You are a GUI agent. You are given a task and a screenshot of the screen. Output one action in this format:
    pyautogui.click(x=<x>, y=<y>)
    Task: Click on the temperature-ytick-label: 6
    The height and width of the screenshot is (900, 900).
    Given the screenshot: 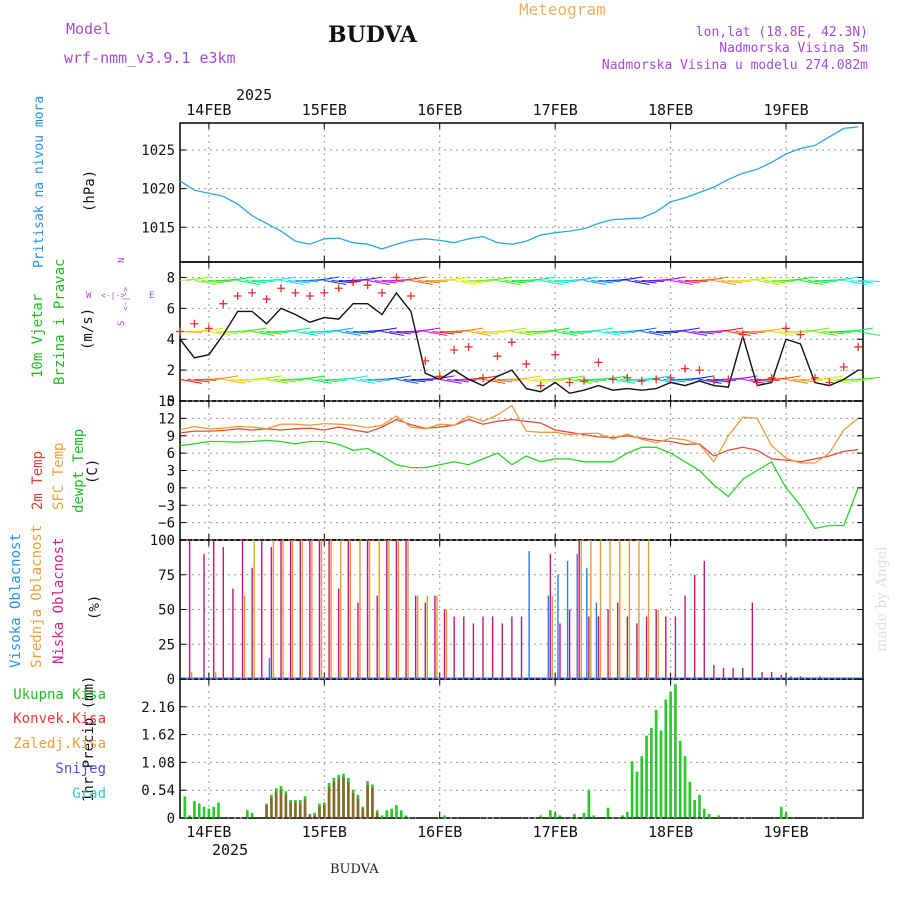 What is the action you would take?
    pyautogui.click(x=171, y=454)
    